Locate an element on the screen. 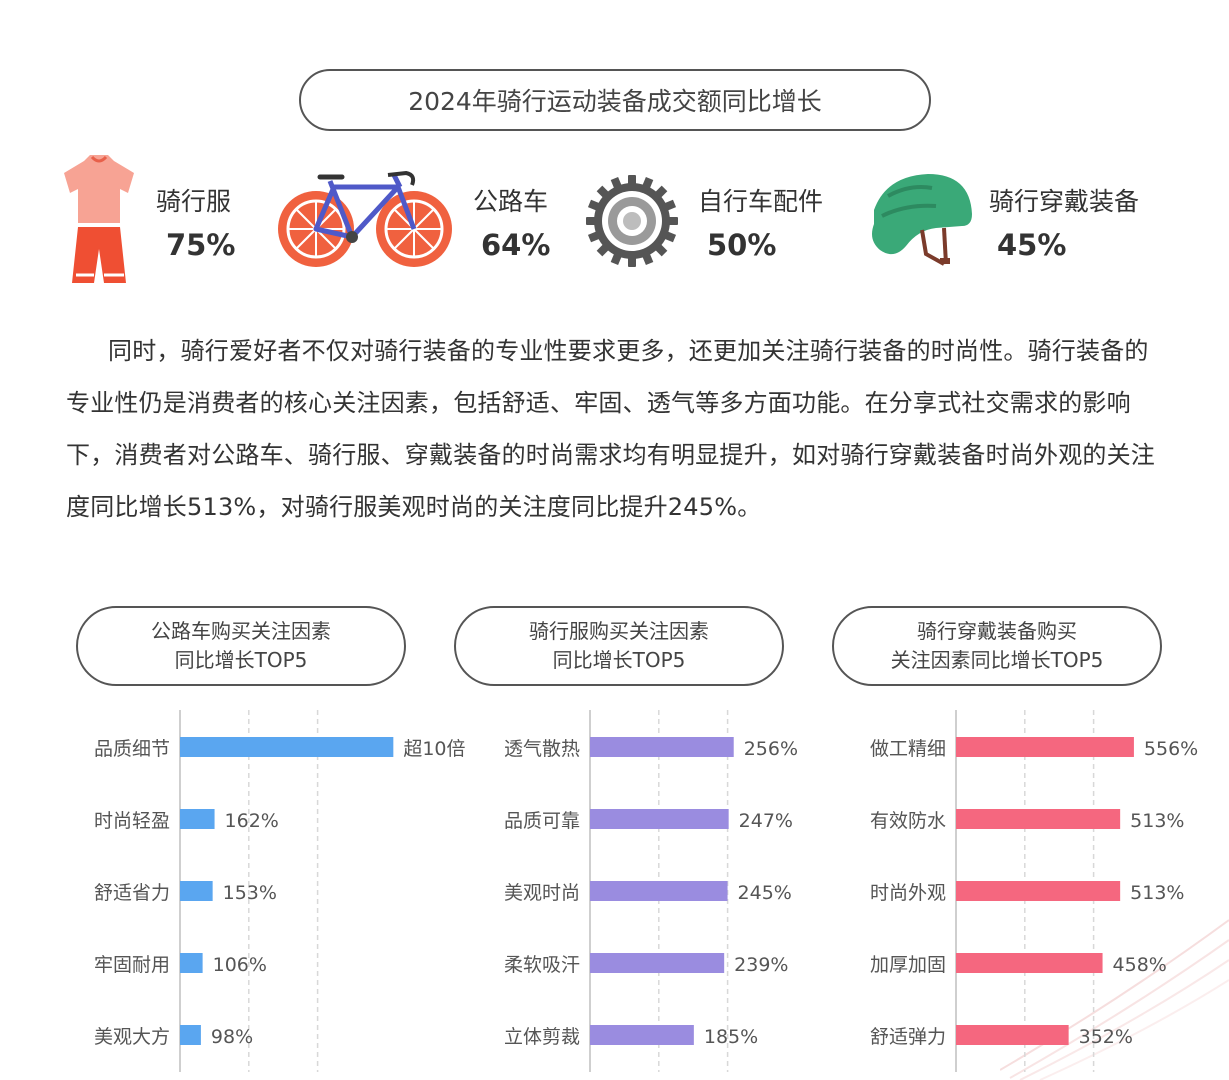  value-label: 超10倍 is located at coordinates (434, 749).